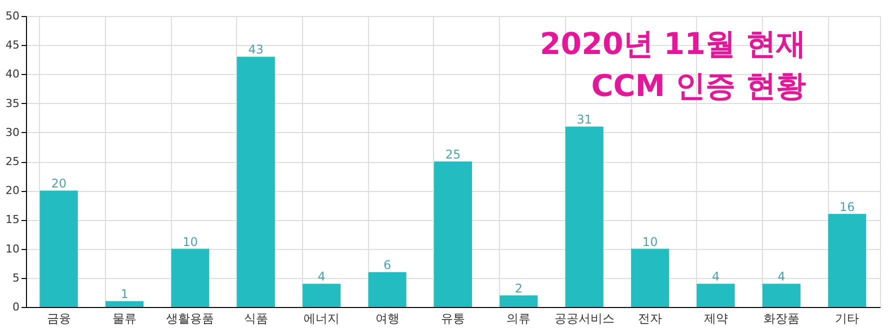 Image resolution: width=890 pixels, height=329 pixels. Describe the element at coordinates (518, 319) in the screenshot. I see `x-tick-label: 의류` at that location.